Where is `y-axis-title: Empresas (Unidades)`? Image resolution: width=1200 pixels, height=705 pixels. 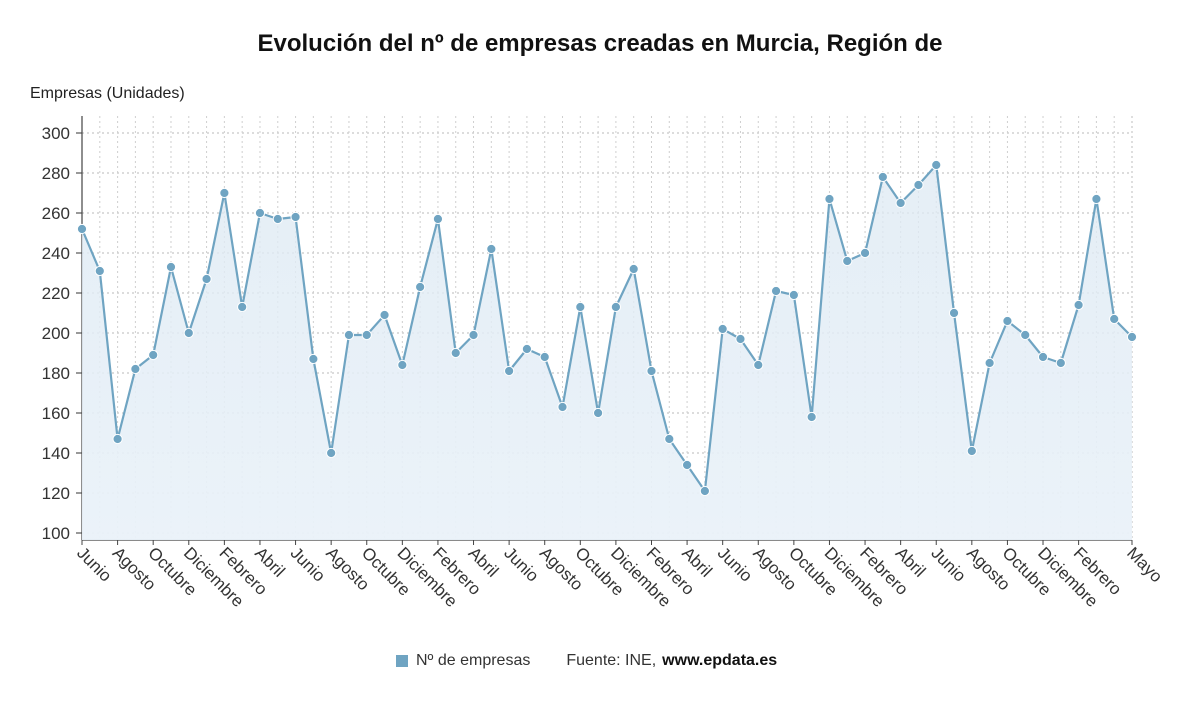 y-axis-title: Empresas (Unidades) is located at coordinates (107, 93).